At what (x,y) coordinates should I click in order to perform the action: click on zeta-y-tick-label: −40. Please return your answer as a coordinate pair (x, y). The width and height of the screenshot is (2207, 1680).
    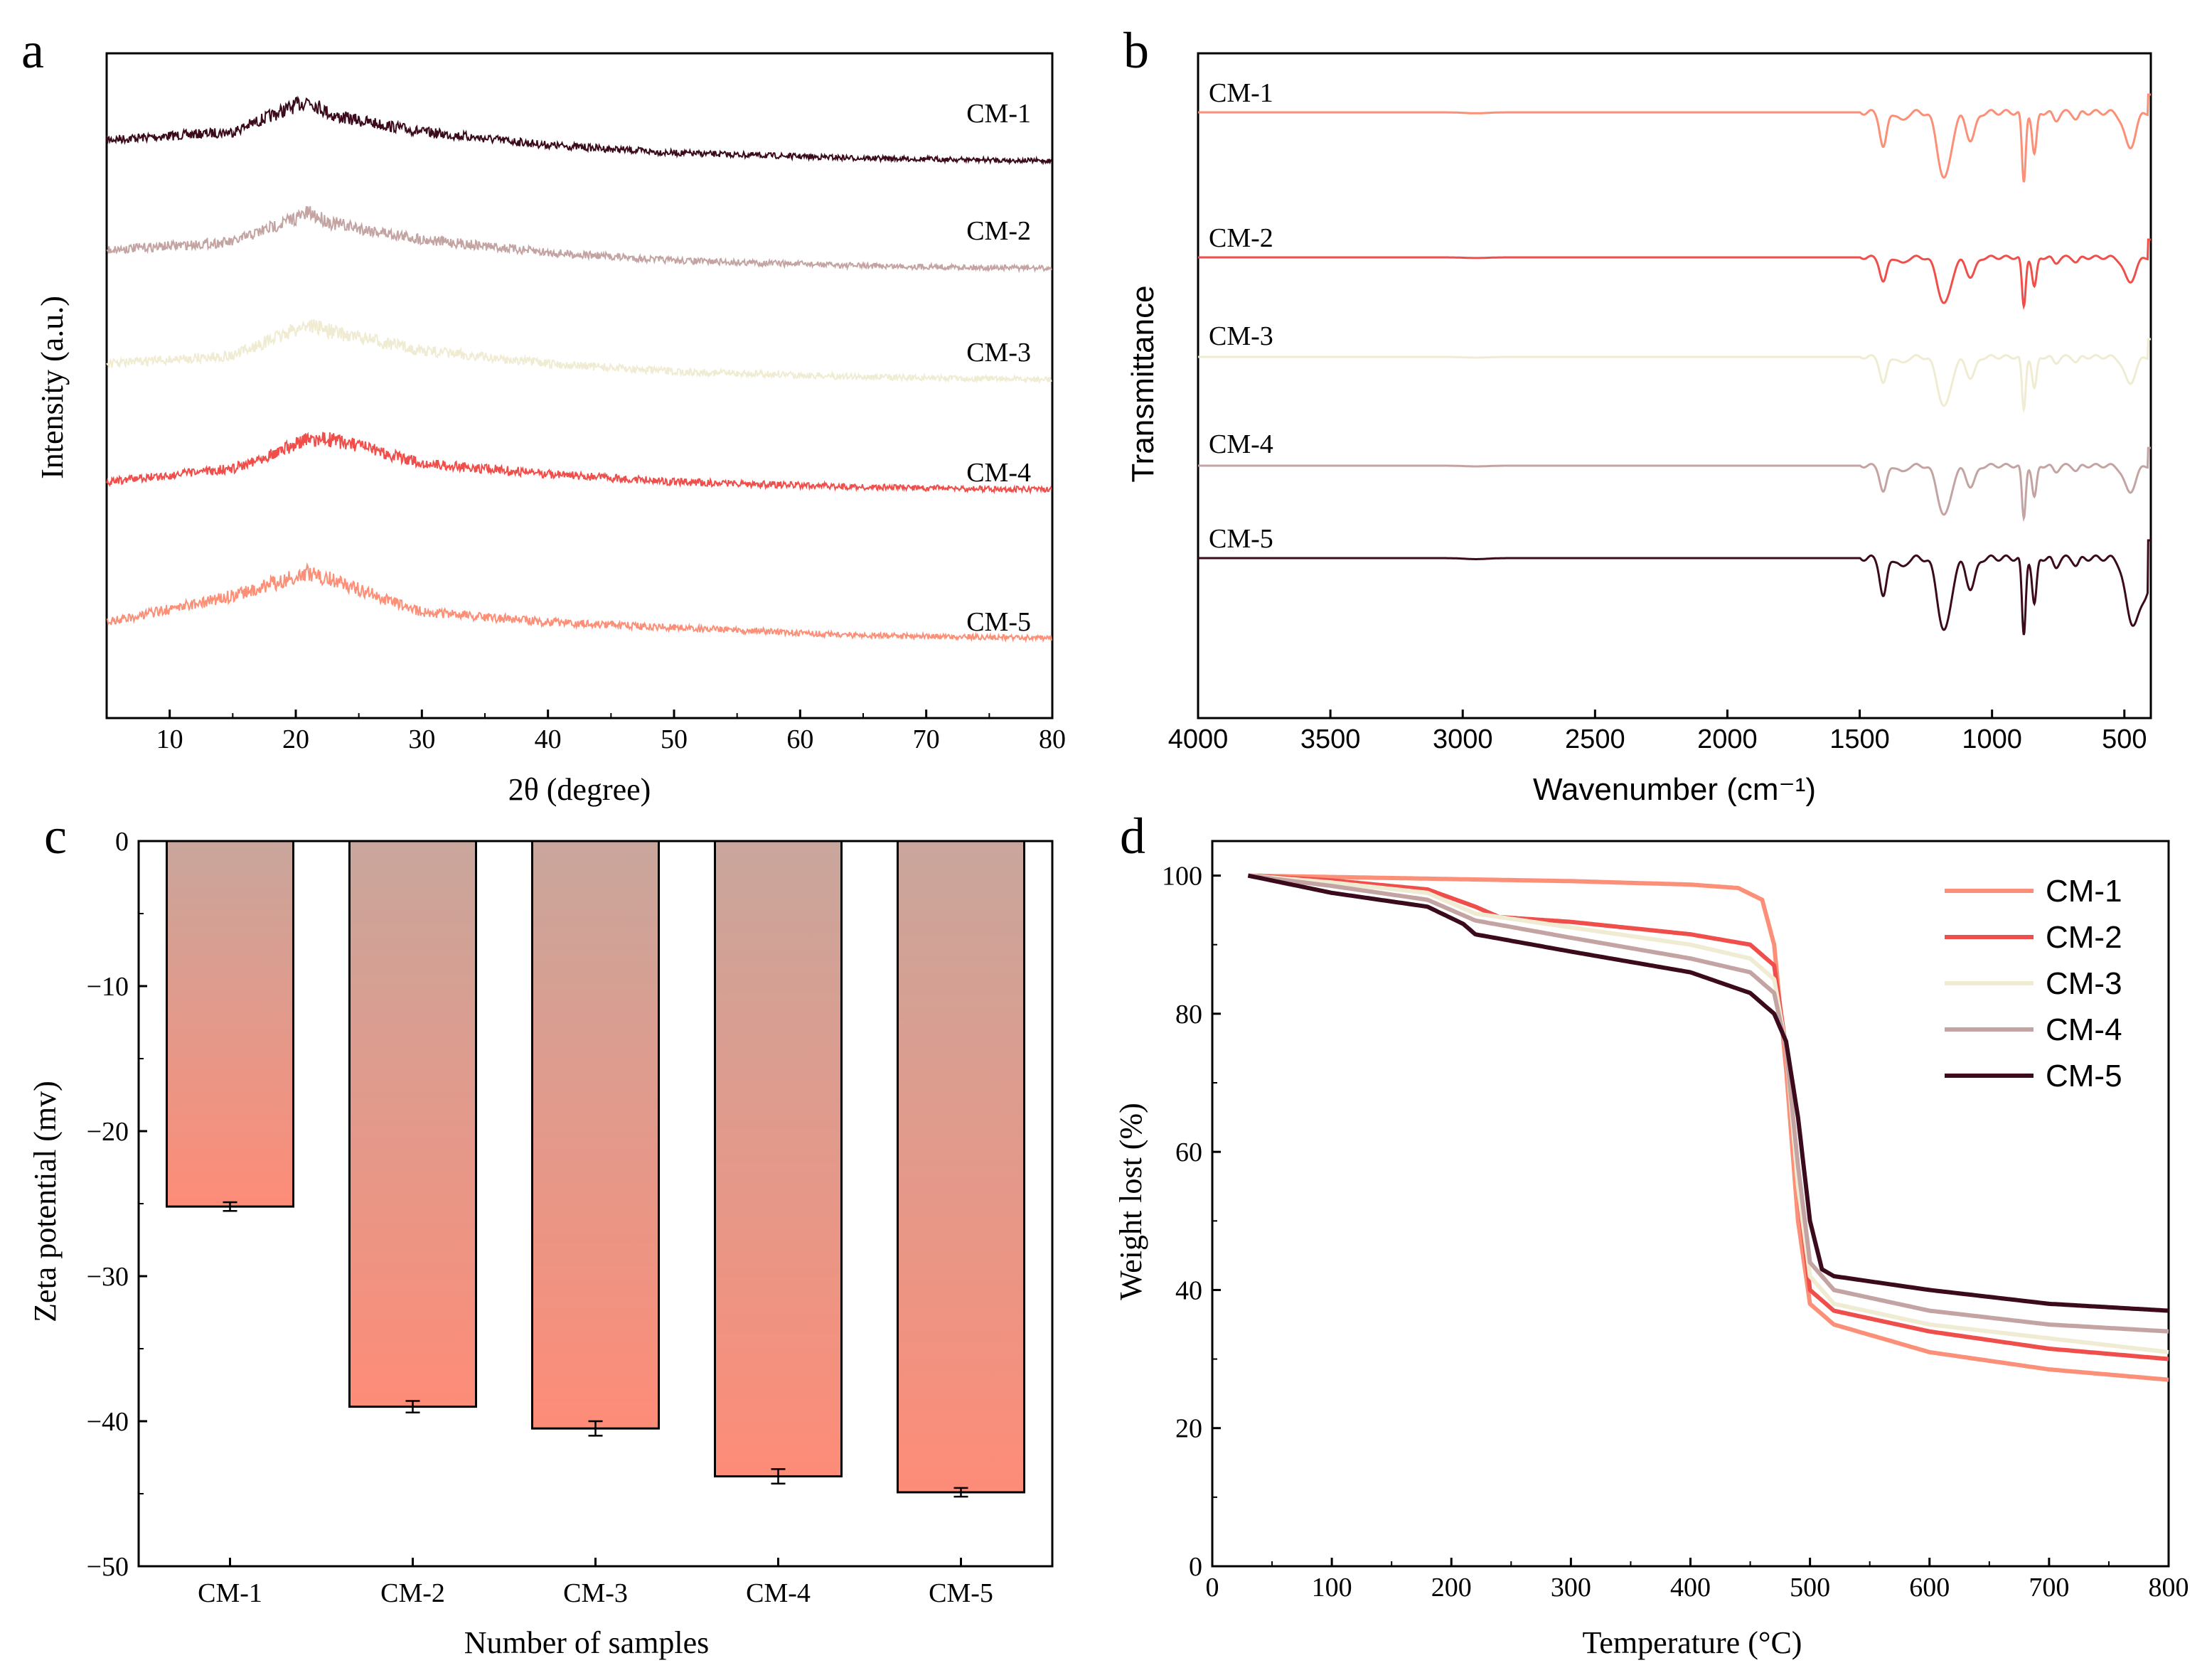
    Looking at the image, I should click on (108, 1422).